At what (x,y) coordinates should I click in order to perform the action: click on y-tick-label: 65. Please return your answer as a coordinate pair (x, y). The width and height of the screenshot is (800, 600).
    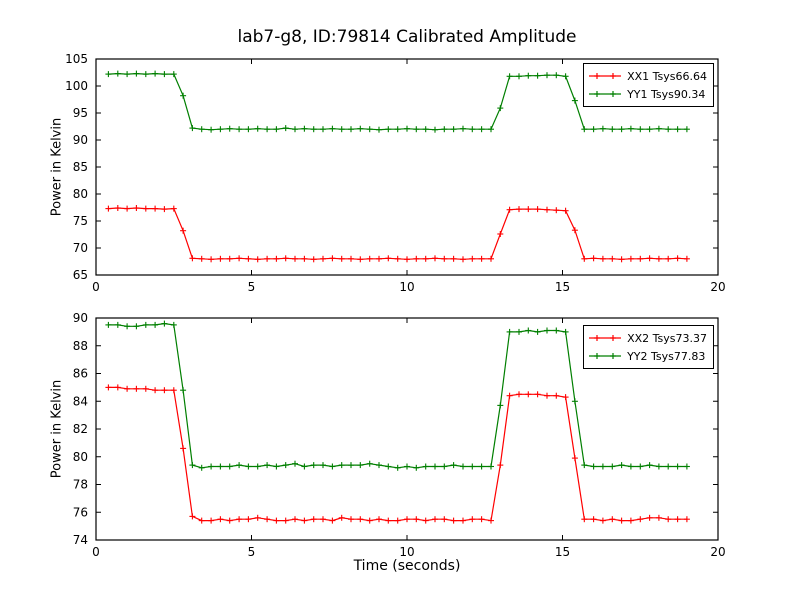
    Looking at the image, I should click on (80, 275).